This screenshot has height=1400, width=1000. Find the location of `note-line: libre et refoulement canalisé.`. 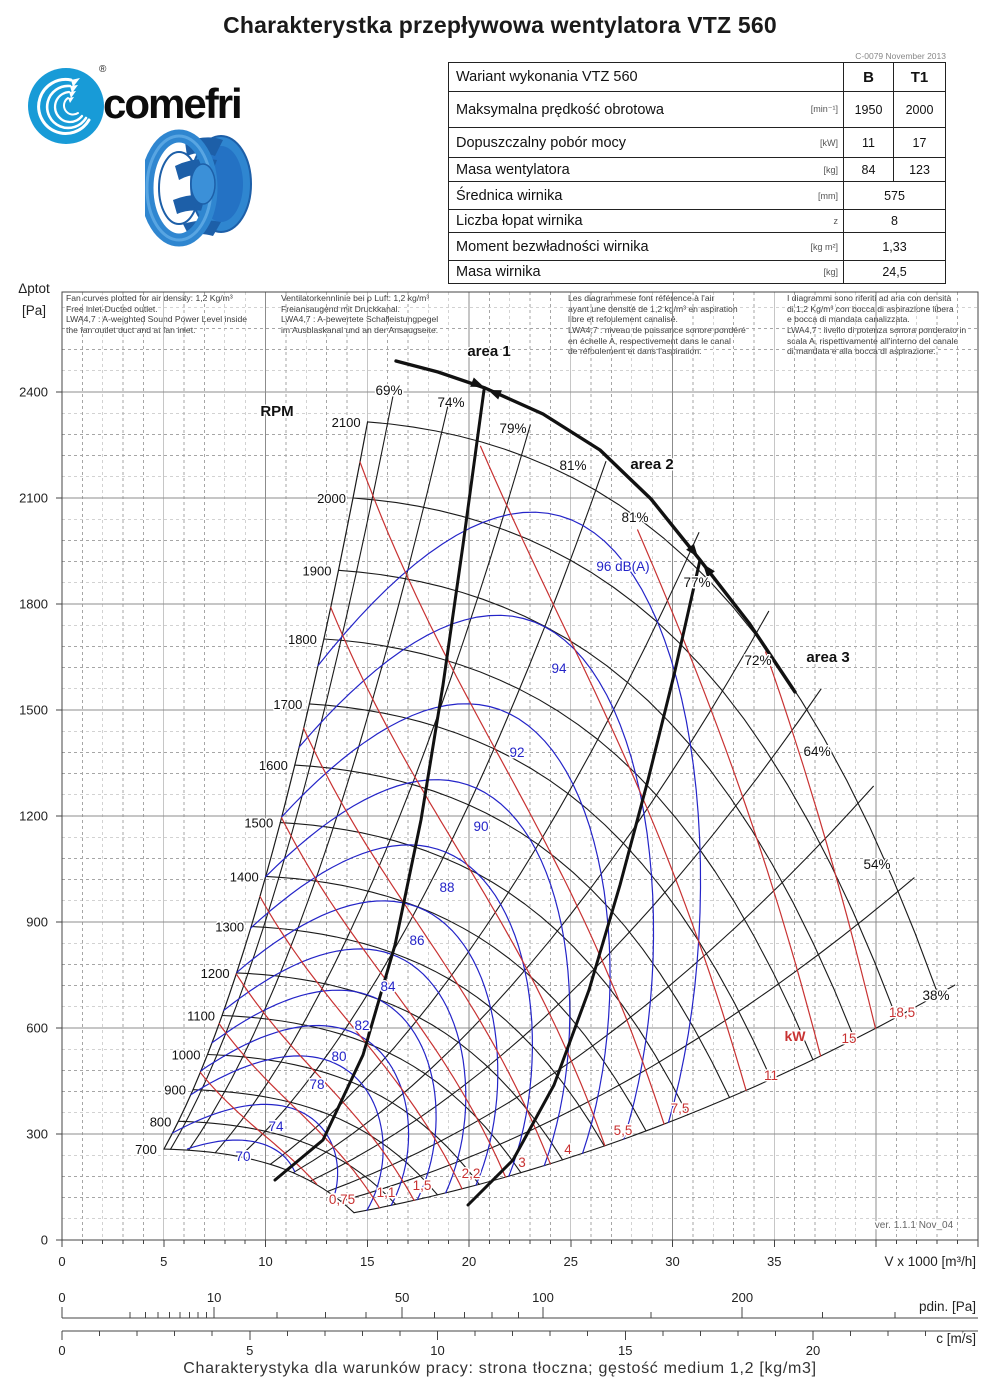

note-line: libre et refoulement canalisé. is located at coordinates (623, 319).